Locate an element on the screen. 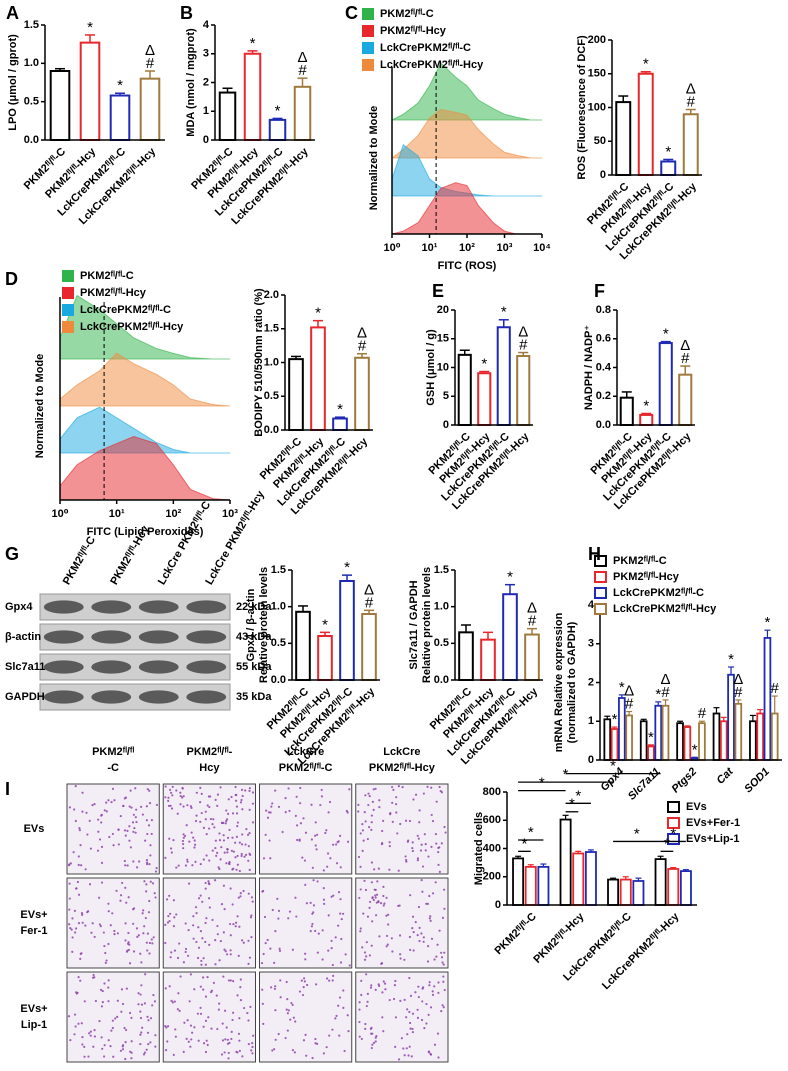  row-label: EVs is located at coordinates (34, 829).